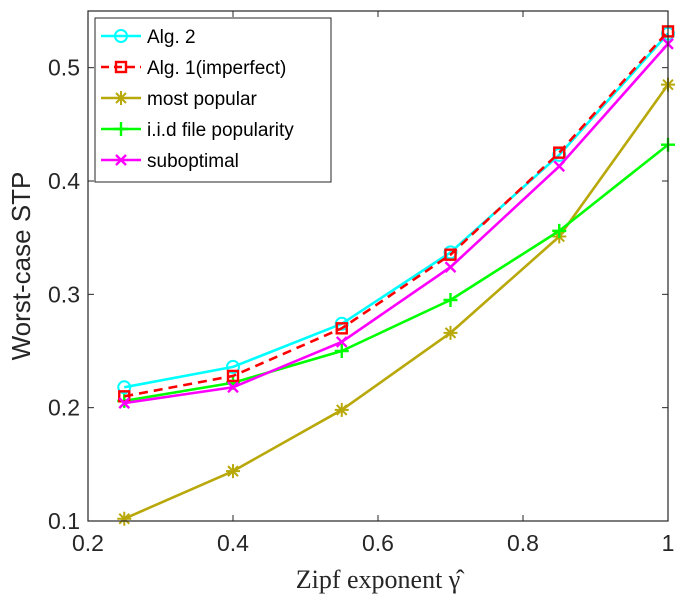  What do you see at coordinates (21, 266) in the screenshot?
I see `y-axis-label: Worst-case STP` at bounding box center [21, 266].